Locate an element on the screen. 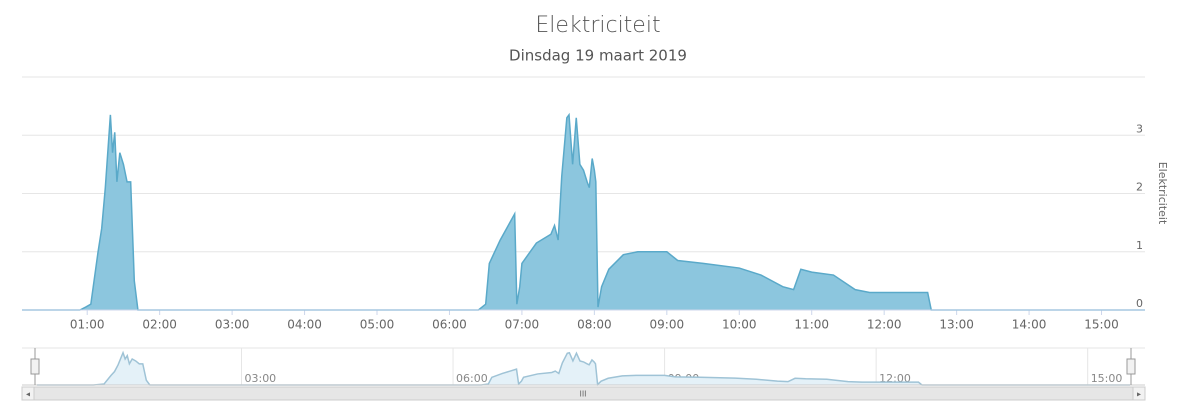 This screenshot has width=1183, height=410. x-tick-label: 11:00 is located at coordinates (811, 325).